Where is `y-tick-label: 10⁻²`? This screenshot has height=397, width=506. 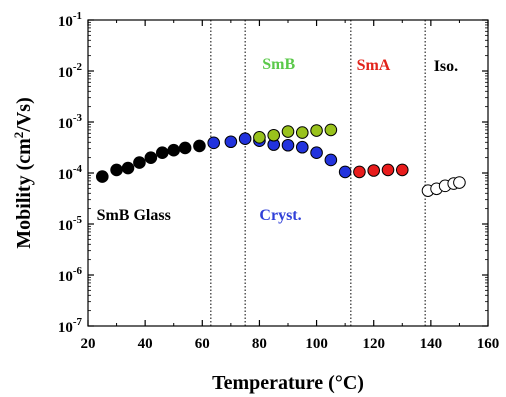 y-tick-label: 10⁻² is located at coordinates (70, 71).